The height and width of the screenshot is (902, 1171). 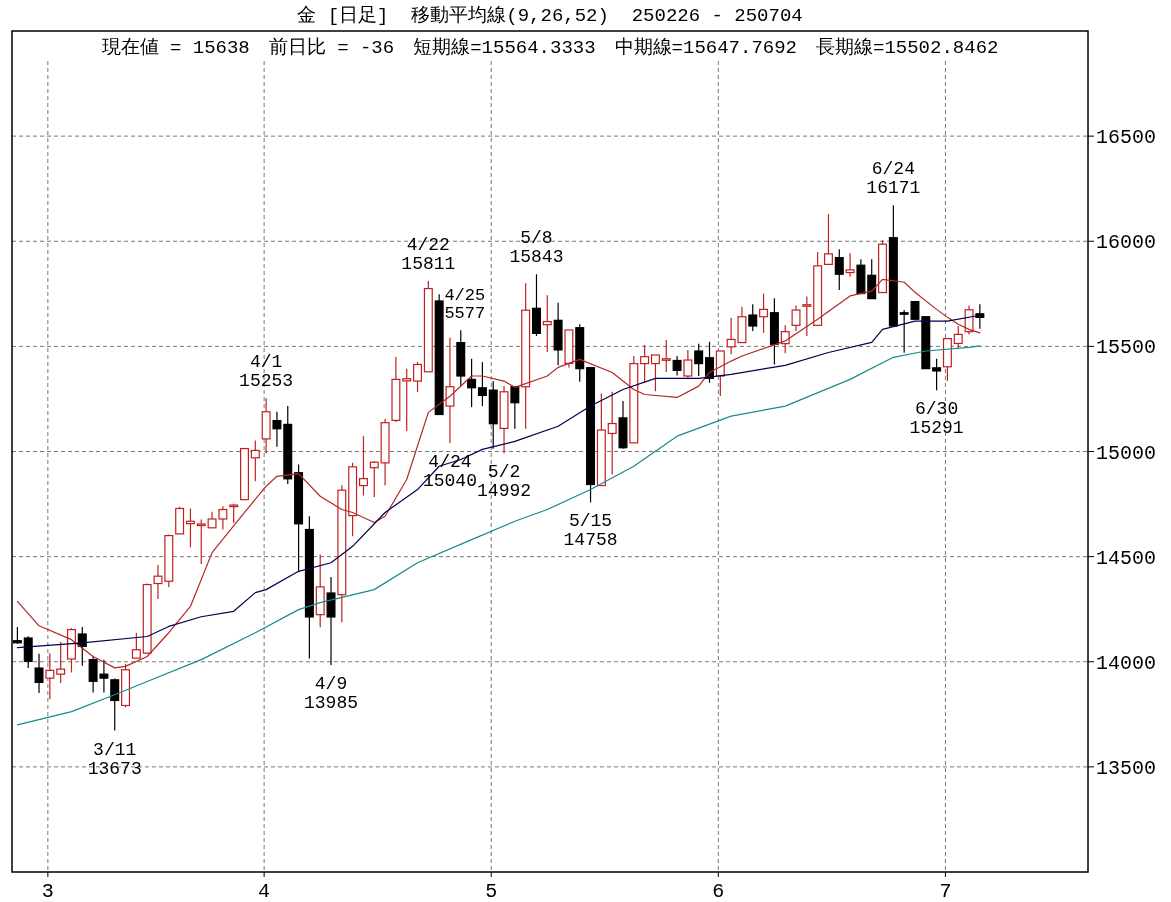 What do you see at coordinates (266, 372) in the screenshot?
I see `annotation: 4/1 15253` at bounding box center [266, 372].